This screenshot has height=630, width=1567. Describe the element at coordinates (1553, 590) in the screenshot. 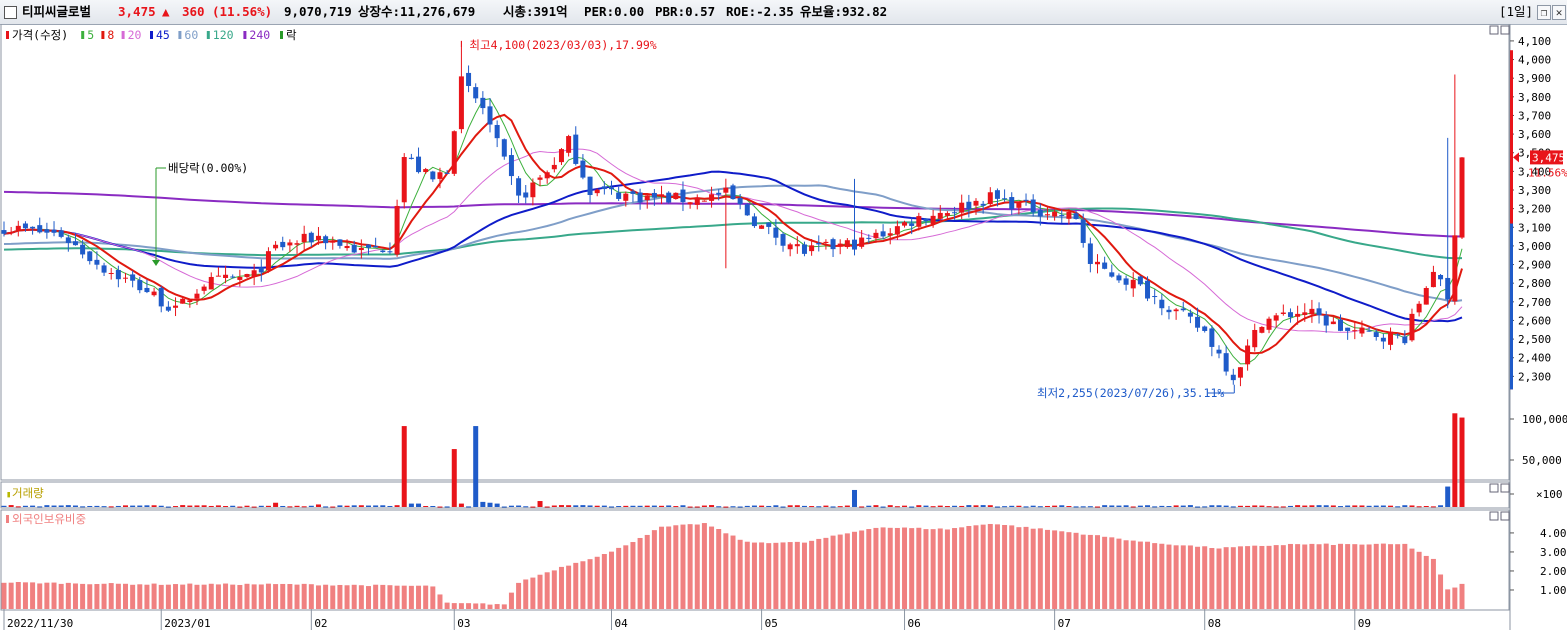

I see `foreign-tick-label: 1.00` at that location.